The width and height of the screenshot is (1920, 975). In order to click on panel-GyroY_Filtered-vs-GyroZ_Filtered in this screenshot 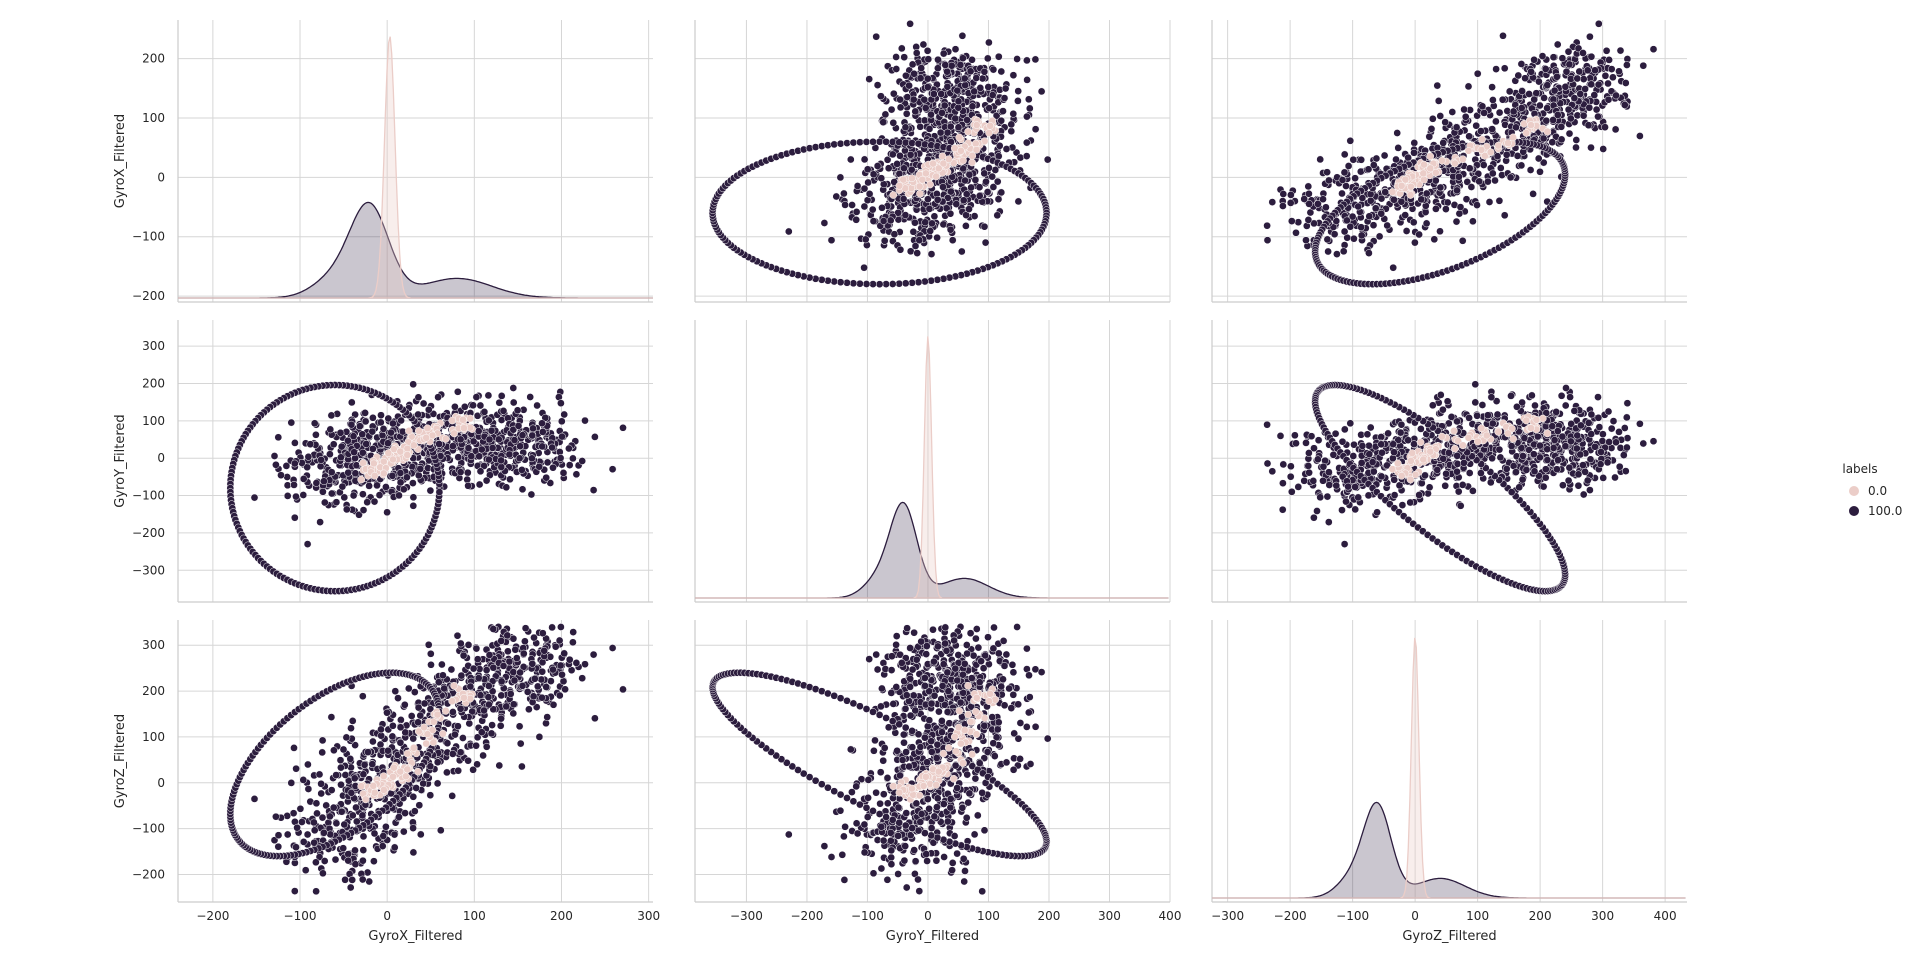, I will do `click(1449, 461)`.